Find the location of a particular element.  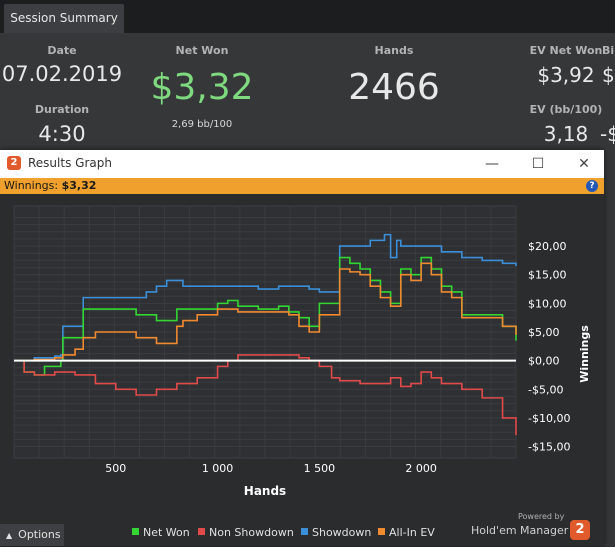

legend-non-showdown-text: Non Showdown is located at coordinates (251, 532).